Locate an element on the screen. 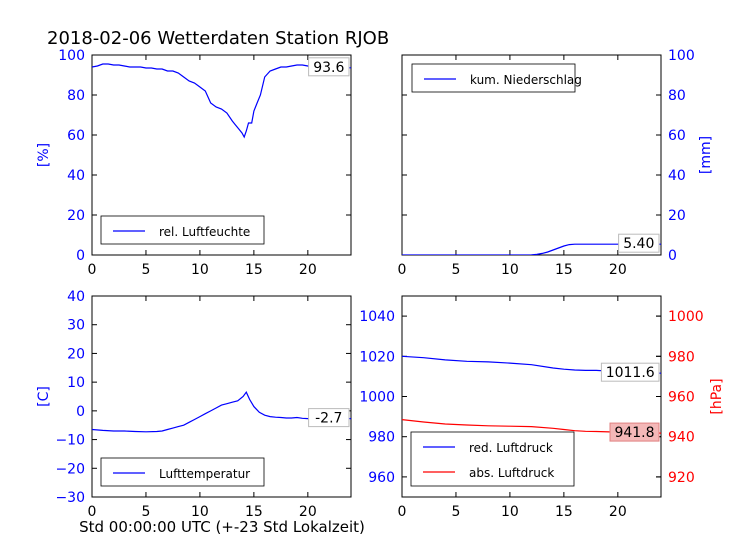  y-tick-label: 30 is located at coordinates (76, 326).